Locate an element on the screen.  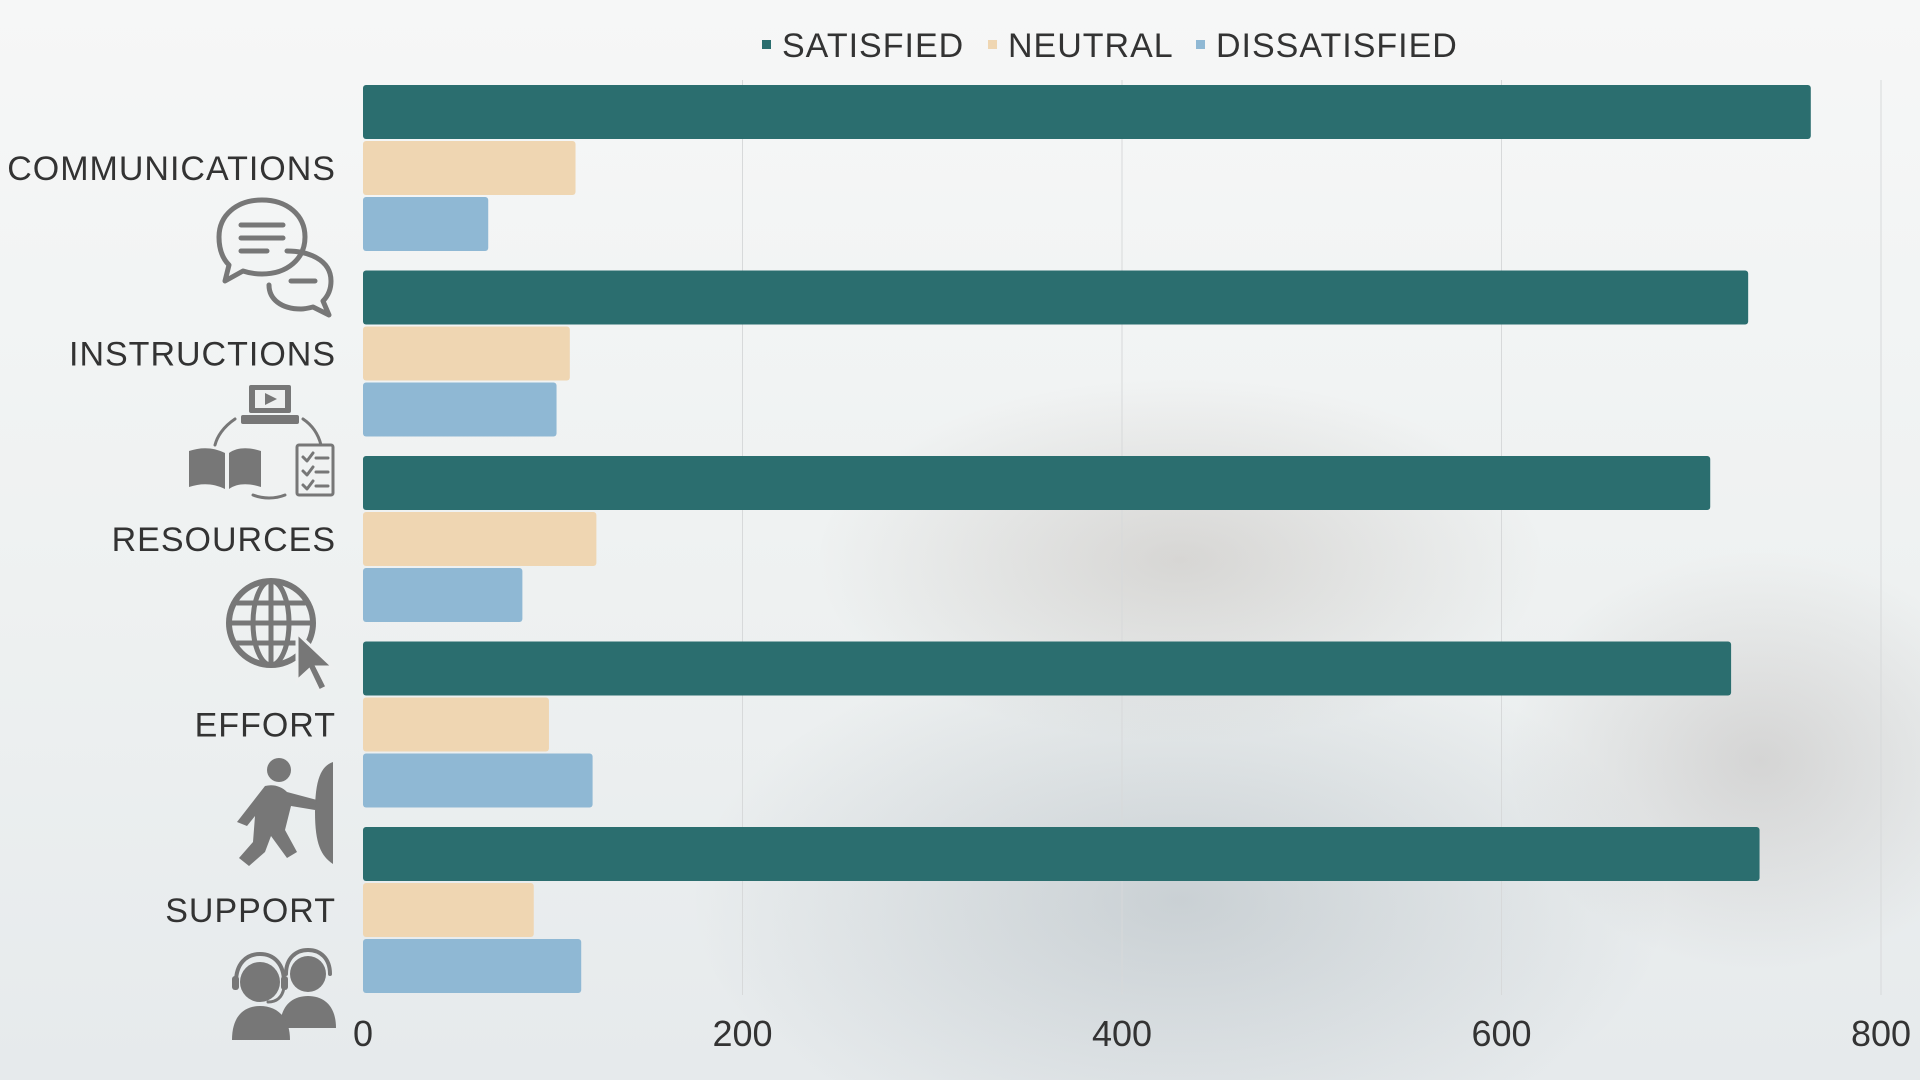
bar-dissatisfied-resources is located at coordinates (443, 595).